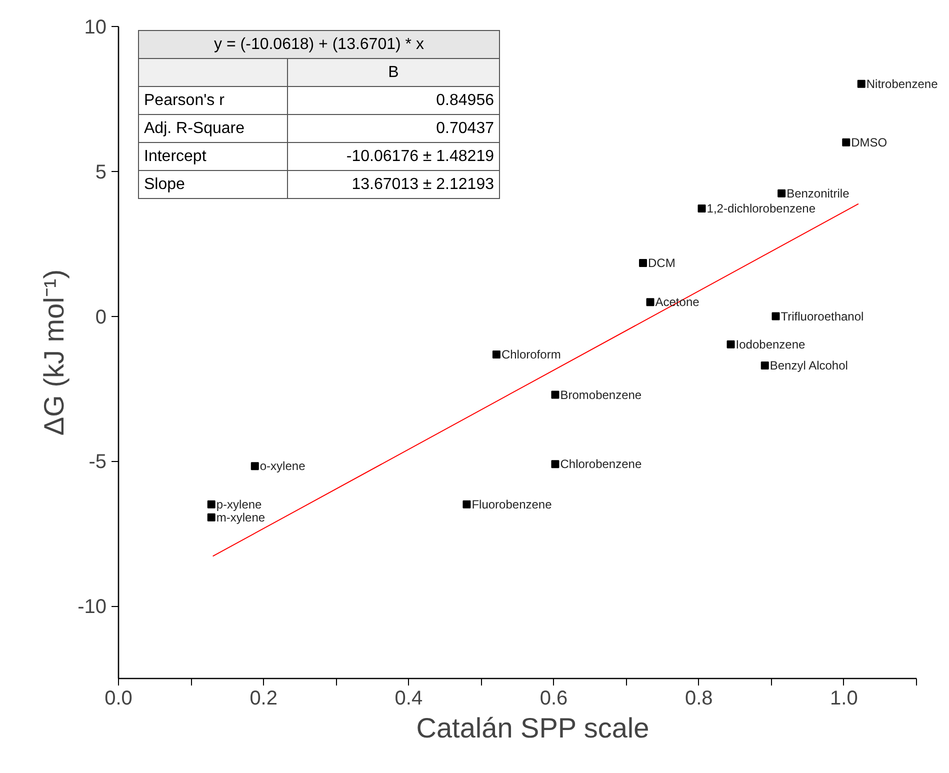 The width and height of the screenshot is (949, 773). Describe the element at coordinates (512, 504) in the screenshot. I see `annotation: Fluorobenzene` at that location.